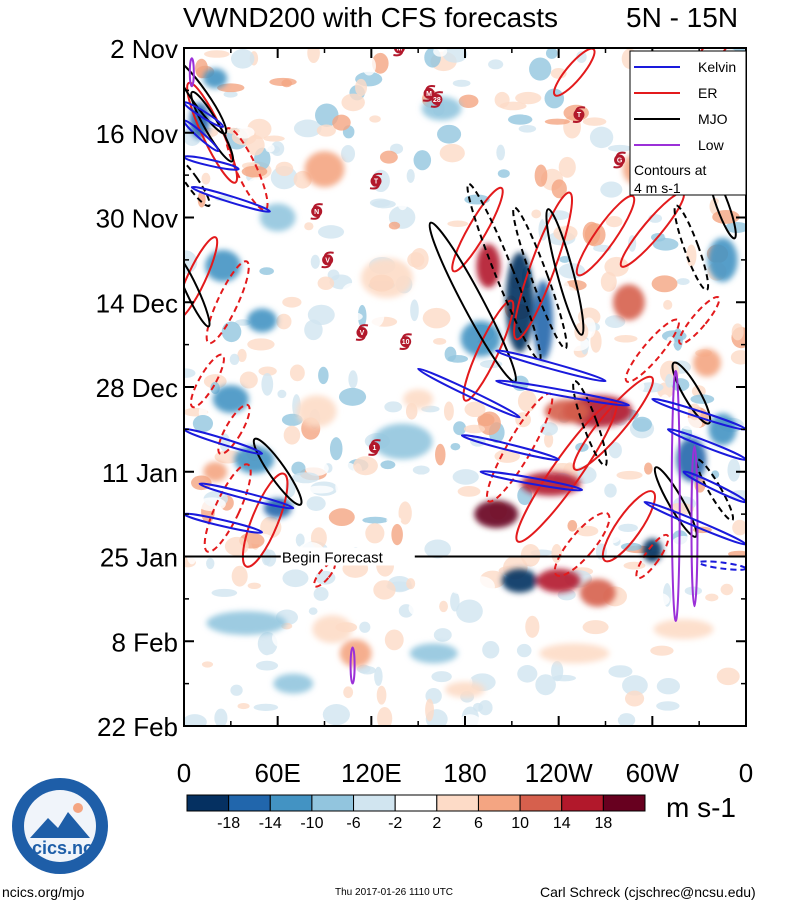  I want to click on colorbar-label: 18, so click(603, 823).